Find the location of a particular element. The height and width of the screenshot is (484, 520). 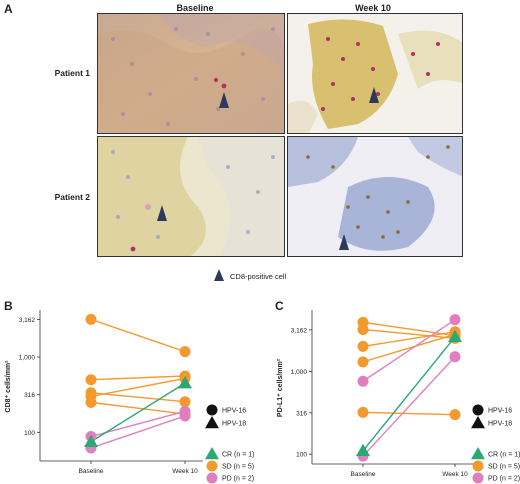

chart-c-x-tick-label: Week 10 is located at coordinates (455, 474).